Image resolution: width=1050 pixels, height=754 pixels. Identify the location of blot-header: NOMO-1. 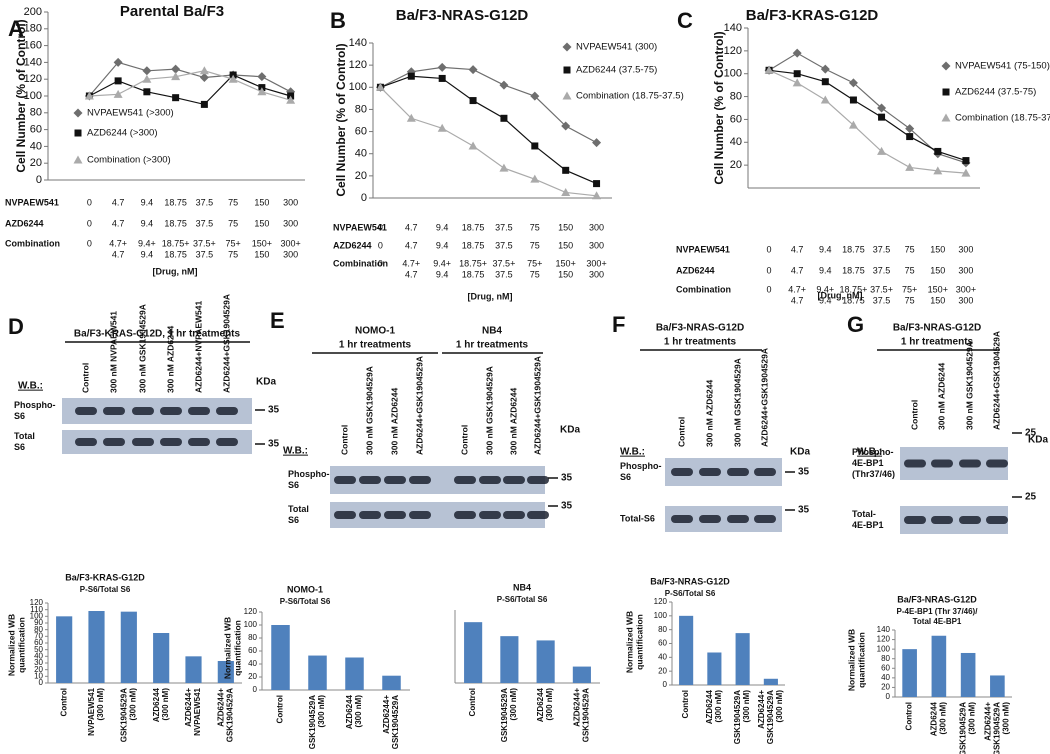
(375, 331).